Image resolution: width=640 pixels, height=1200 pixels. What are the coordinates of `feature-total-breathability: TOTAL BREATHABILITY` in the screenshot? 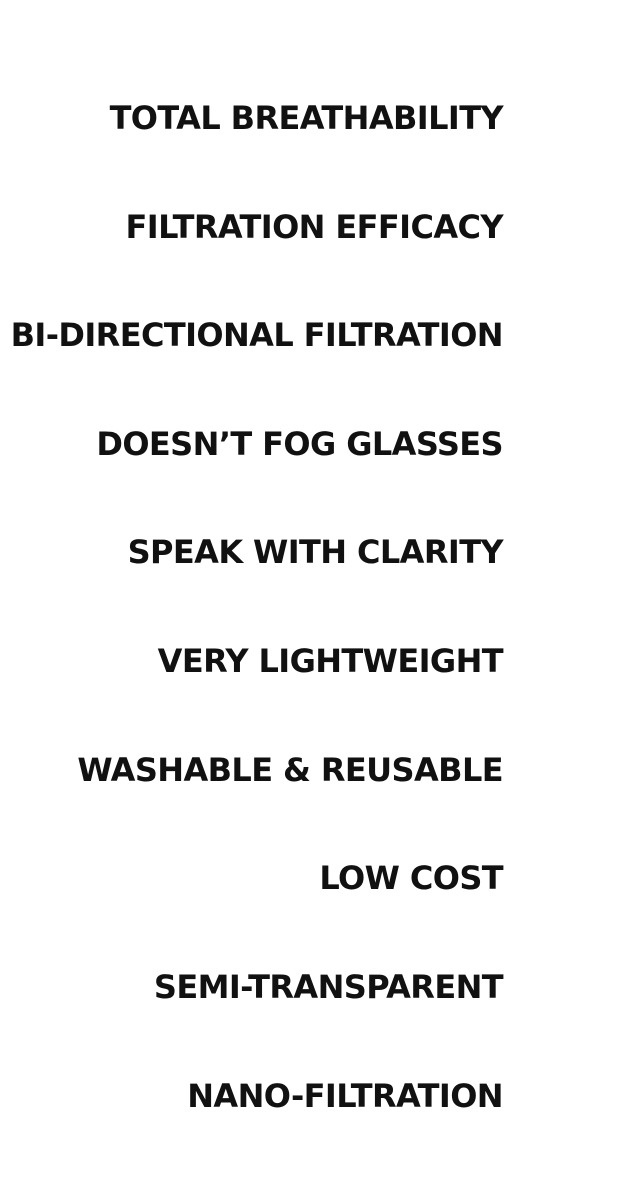 It's located at (306, 118).